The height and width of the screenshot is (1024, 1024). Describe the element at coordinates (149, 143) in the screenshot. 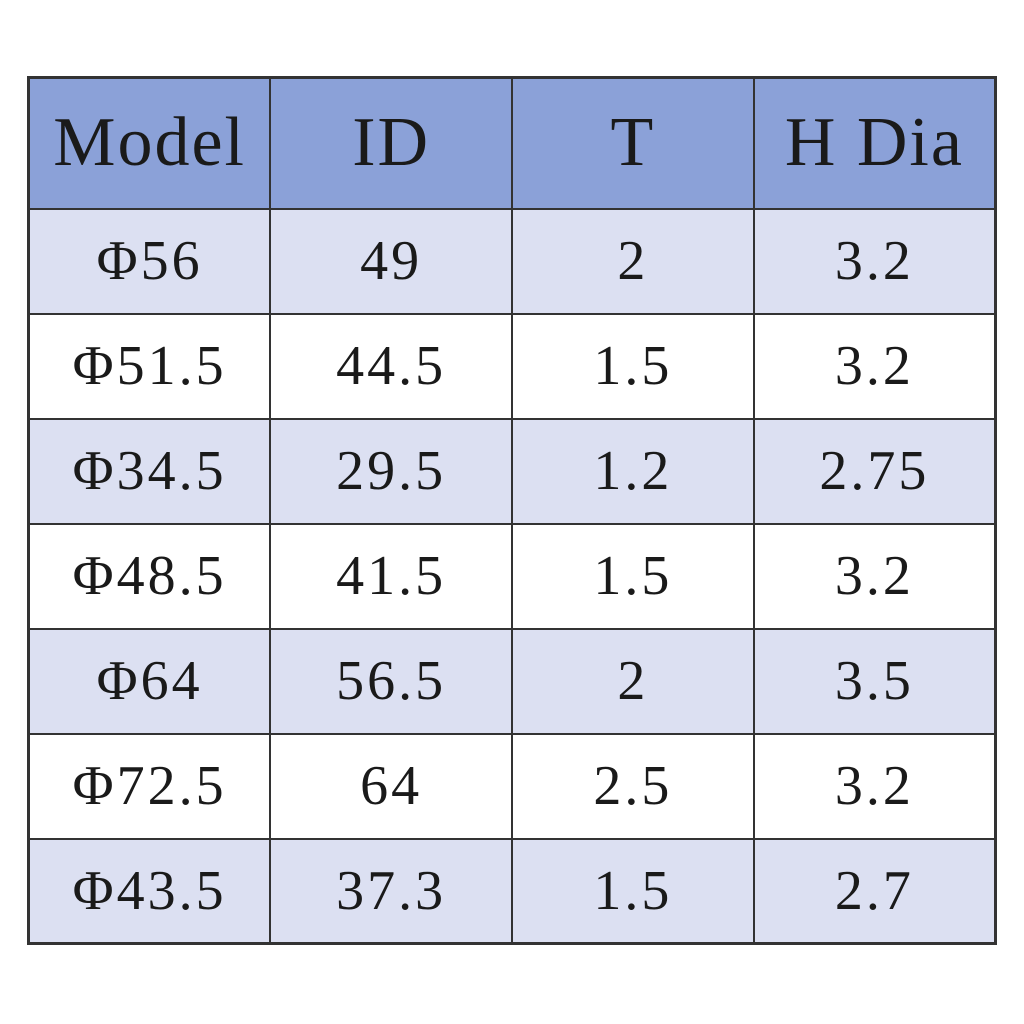

I see `header-cell-model: Model` at that location.